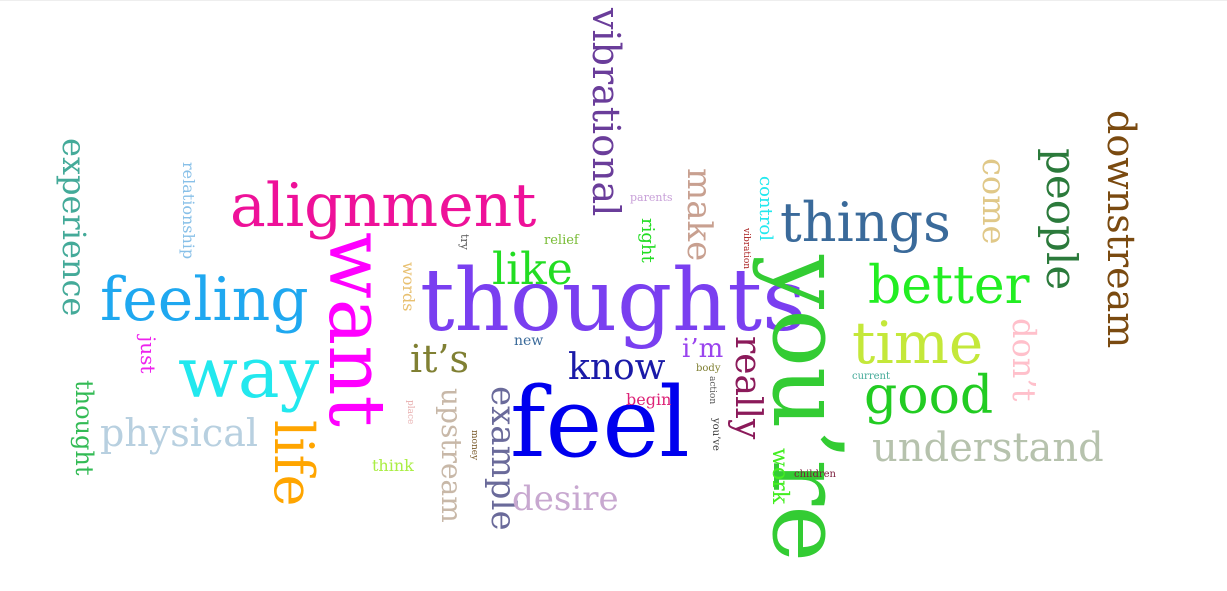  What do you see at coordinates (988, 448) in the screenshot?
I see `word-understand: understand` at bounding box center [988, 448].